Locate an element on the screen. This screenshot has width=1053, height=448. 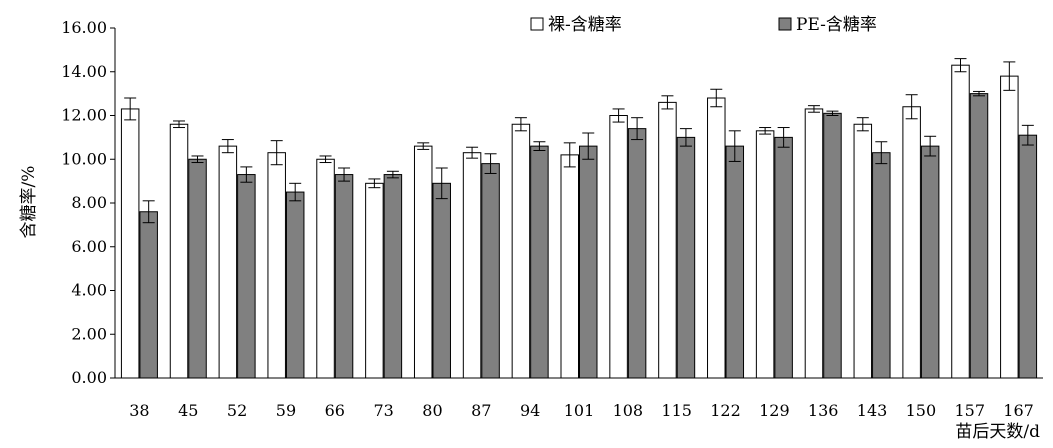
x-tick-label: 59 is located at coordinates (286, 410).